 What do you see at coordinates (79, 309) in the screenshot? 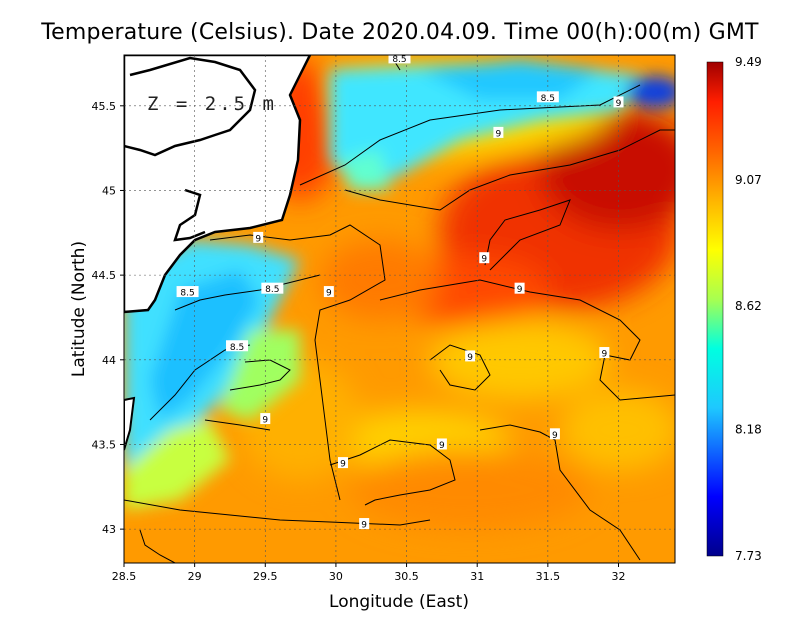
I see `y-axis-label: Latitude (North)` at bounding box center [79, 309].